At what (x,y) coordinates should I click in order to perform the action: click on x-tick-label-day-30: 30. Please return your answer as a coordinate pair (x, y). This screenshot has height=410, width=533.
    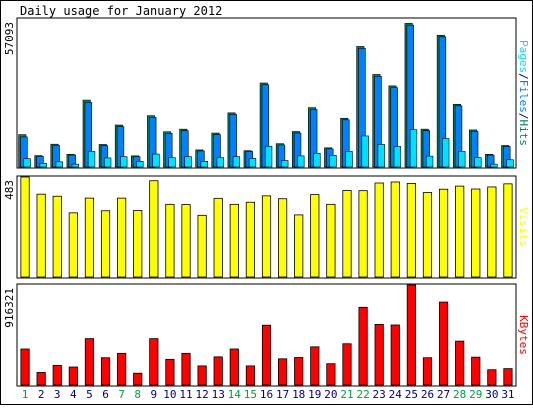
    Looking at the image, I should click on (491, 394).